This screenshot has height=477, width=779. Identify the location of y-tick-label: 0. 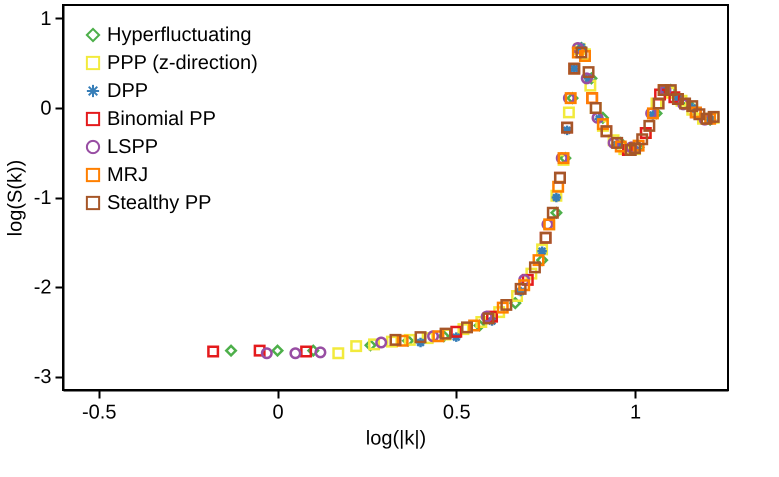
(46, 108).